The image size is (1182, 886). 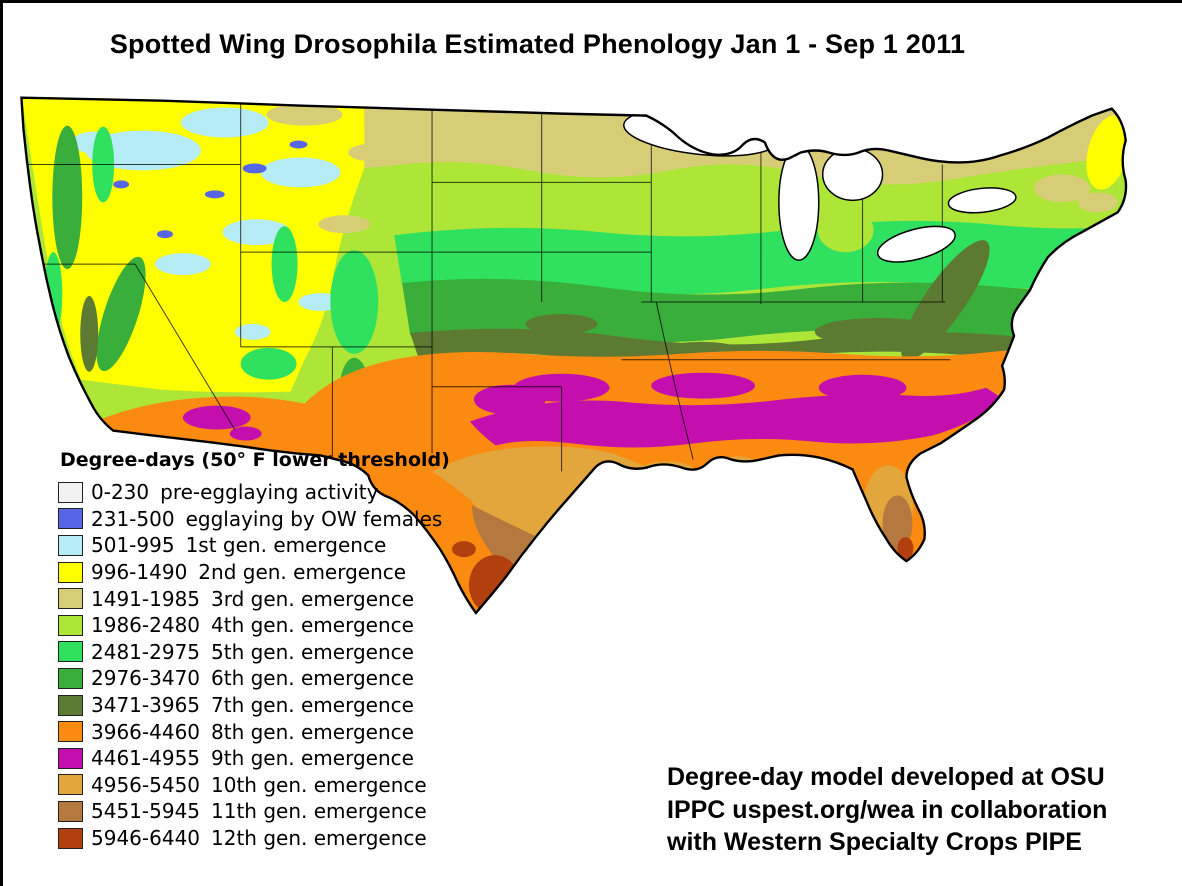 I want to click on attribution-line-2: IPPC uspest.org/wea in collaboration, so click(x=887, y=809).